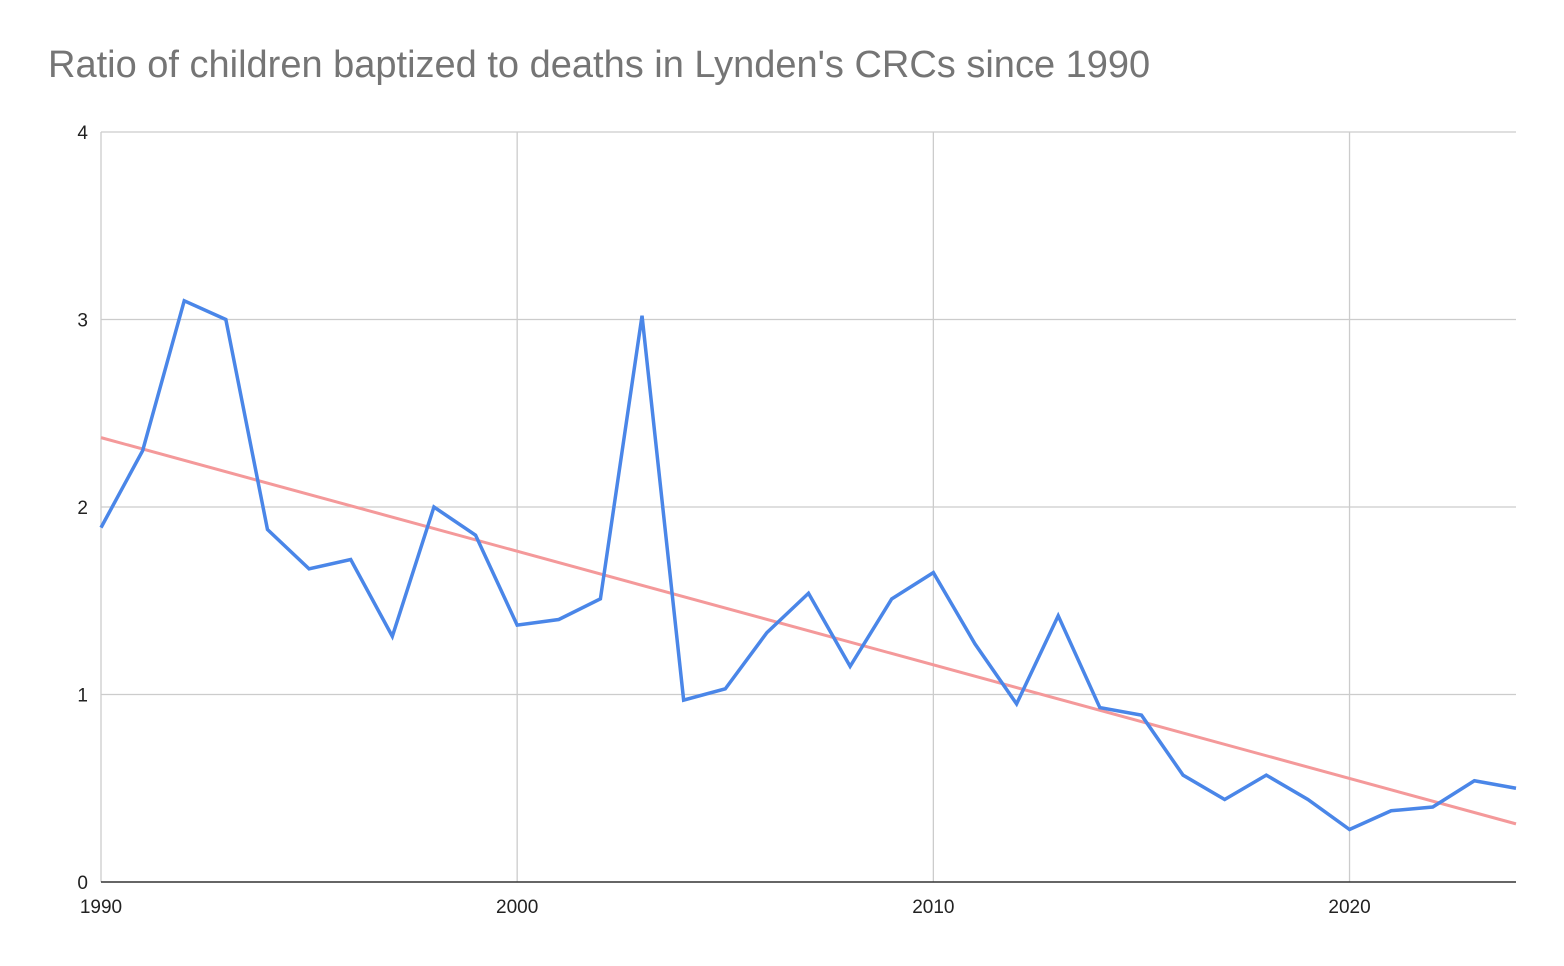  I want to click on y-tick-label: 4, so click(82, 133).